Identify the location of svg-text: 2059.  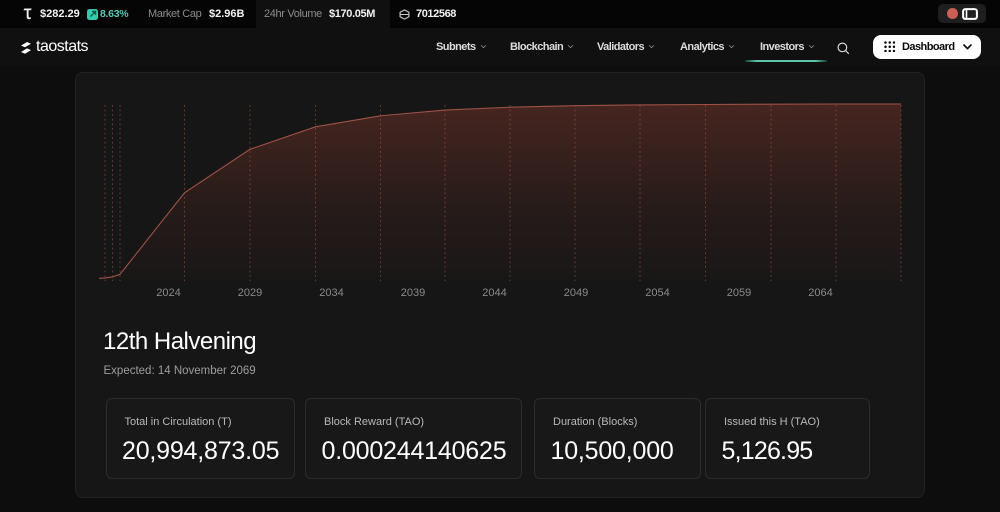
(739, 293).